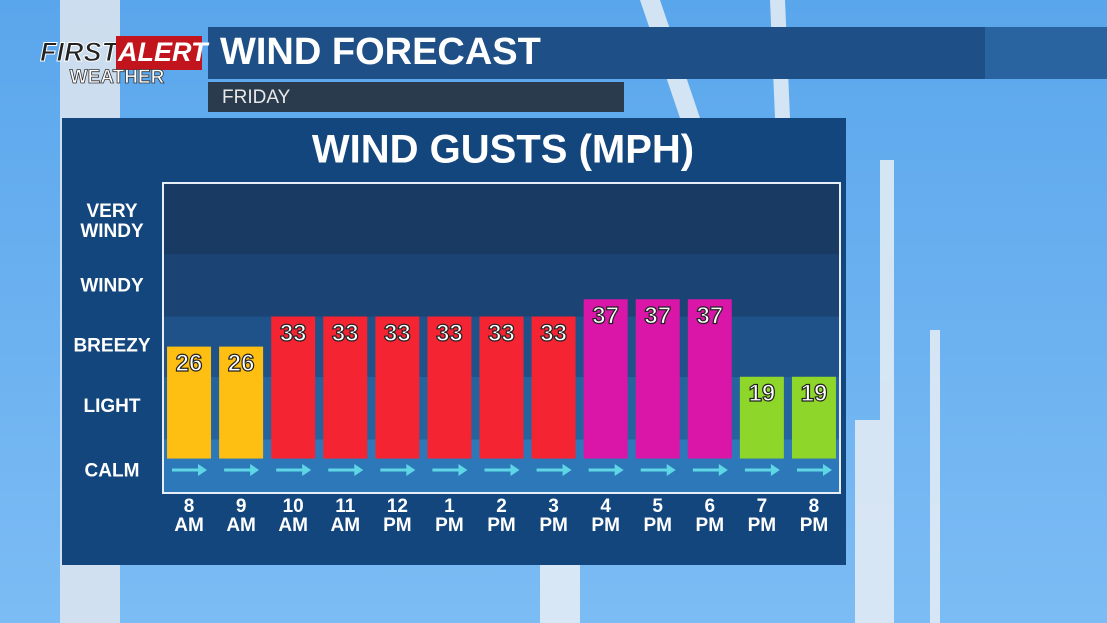 The width and height of the screenshot is (1107, 623). I want to click on heading: WIND FORECAST, so click(380, 52).